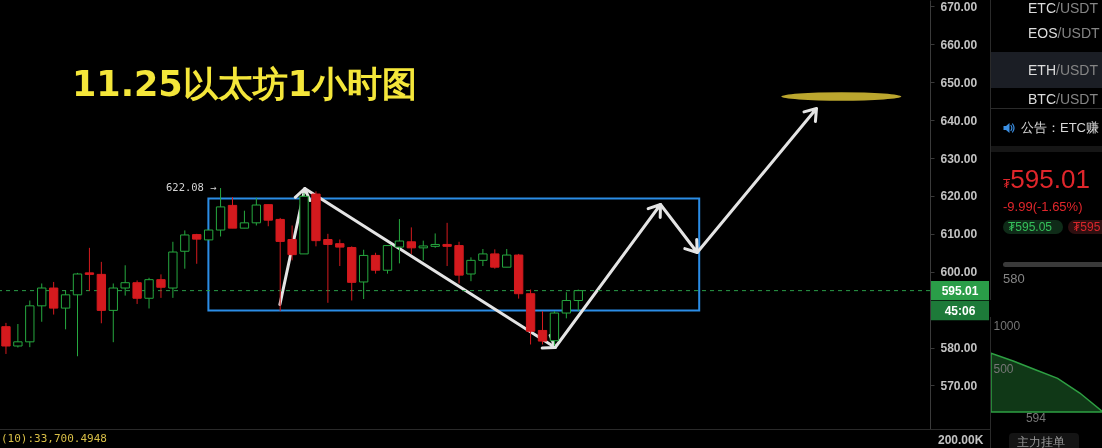 The height and width of the screenshot is (448, 1102). Describe the element at coordinates (1087, 227) in the screenshot. I see `text: ₮595` at that location.